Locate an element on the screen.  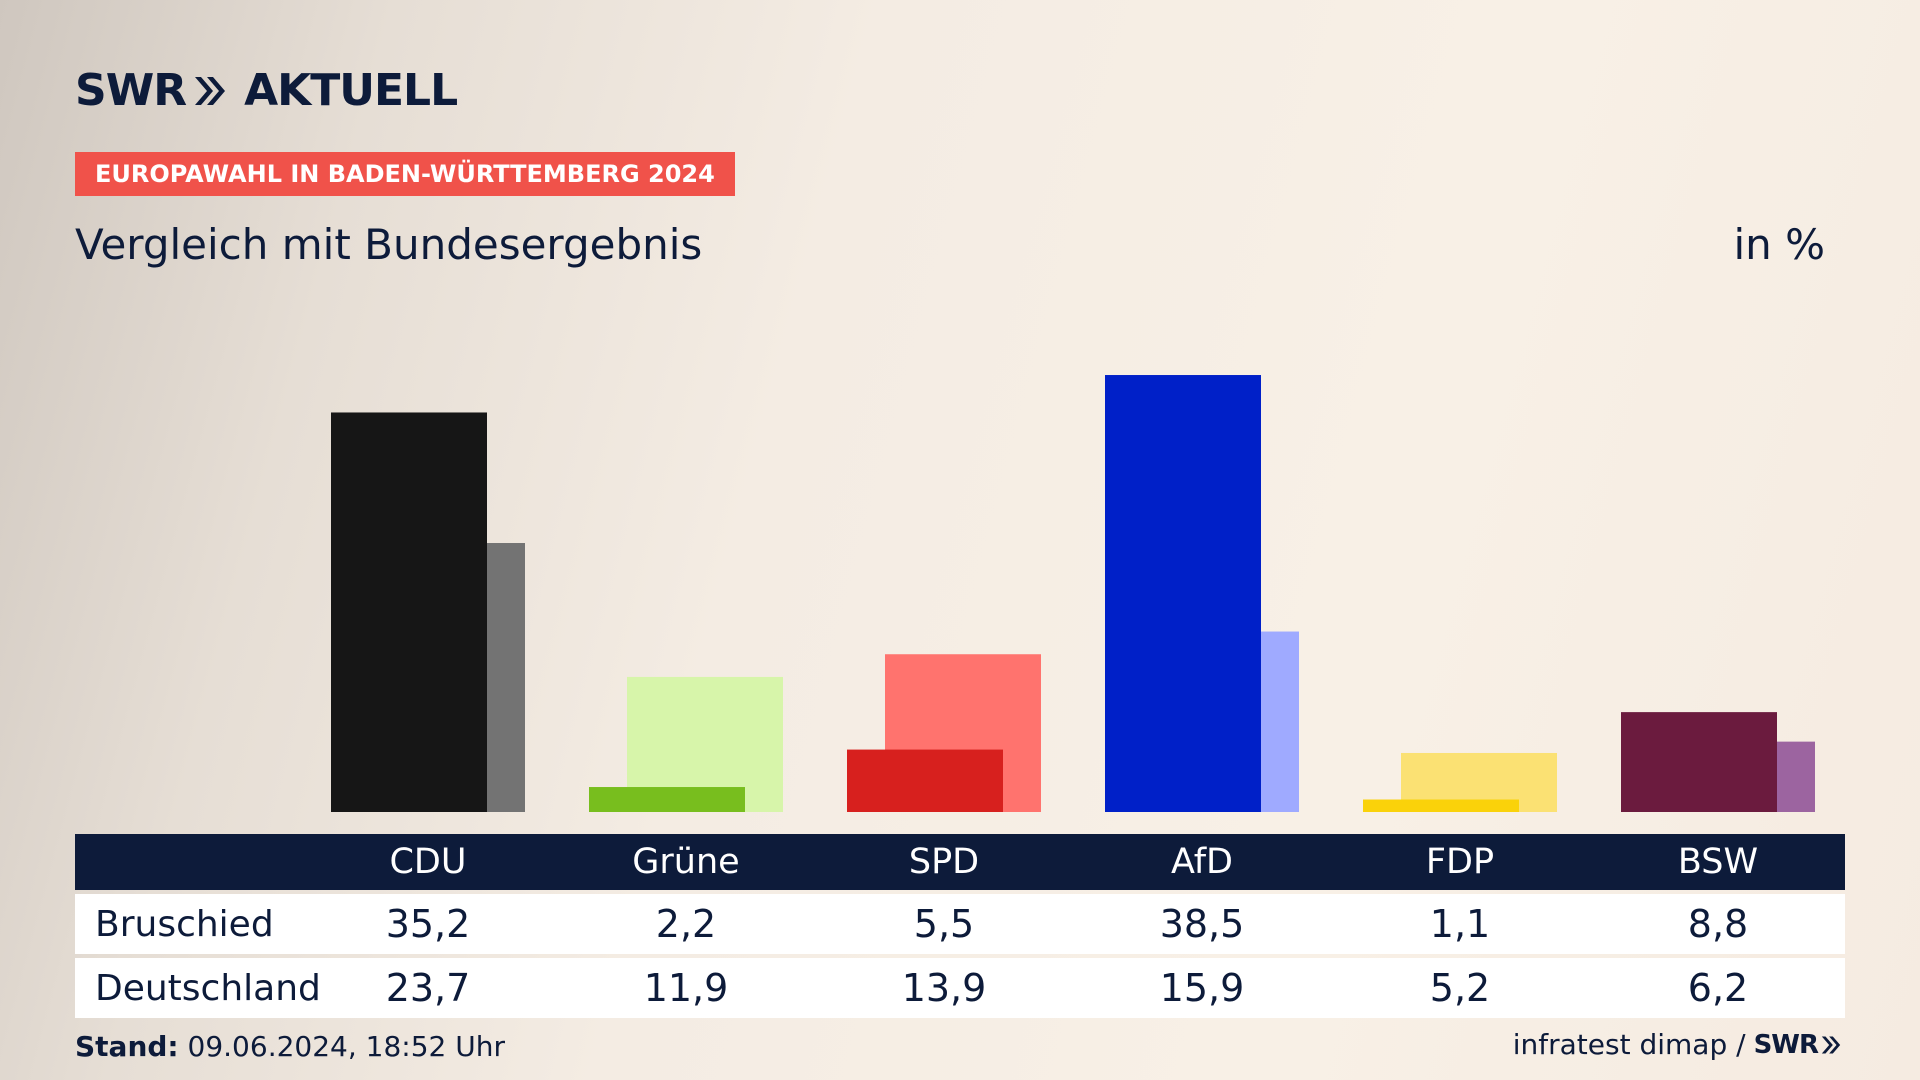
chart-subtitle: Vergleich mit Bundesergebnis is located at coordinates (389, 244).